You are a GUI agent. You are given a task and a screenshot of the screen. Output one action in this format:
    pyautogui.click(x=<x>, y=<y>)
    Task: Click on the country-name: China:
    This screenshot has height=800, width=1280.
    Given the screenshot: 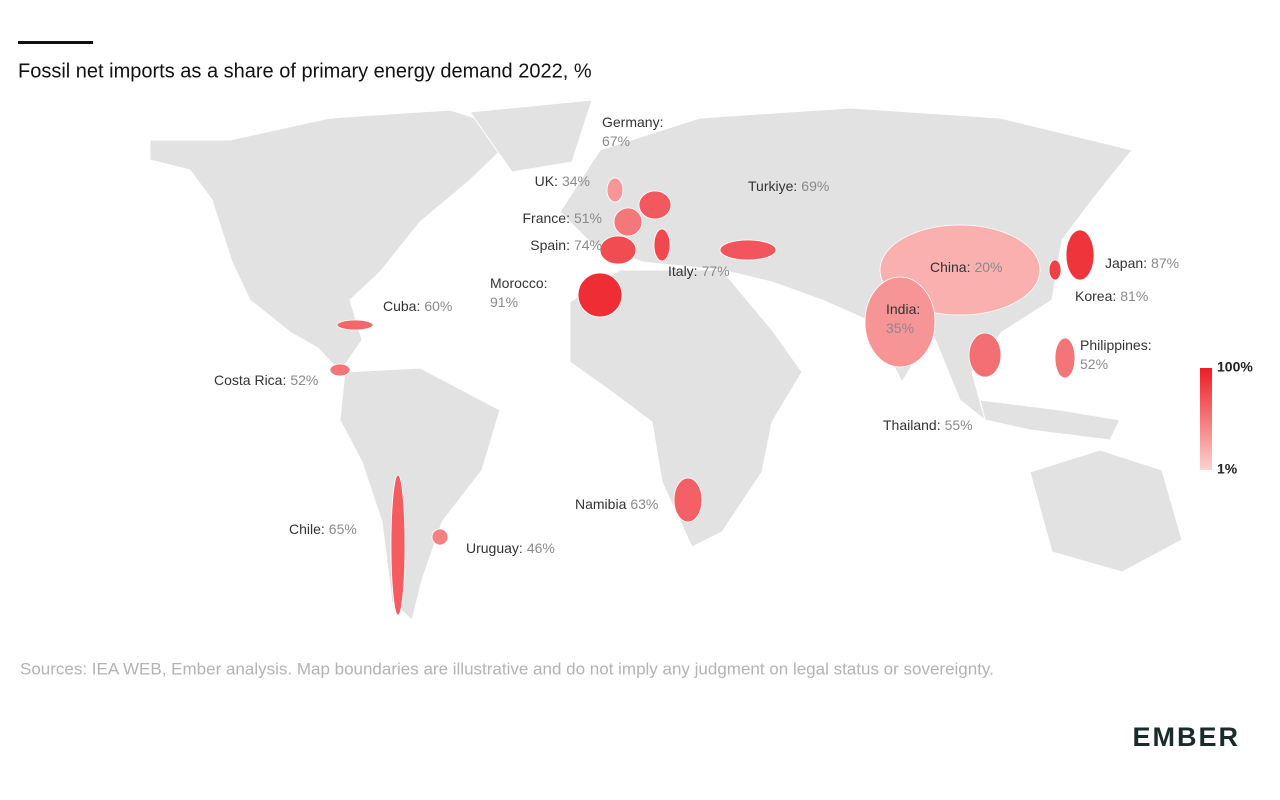 What is the action you would take?
    pyautogui.click(x=950, y=267)
    